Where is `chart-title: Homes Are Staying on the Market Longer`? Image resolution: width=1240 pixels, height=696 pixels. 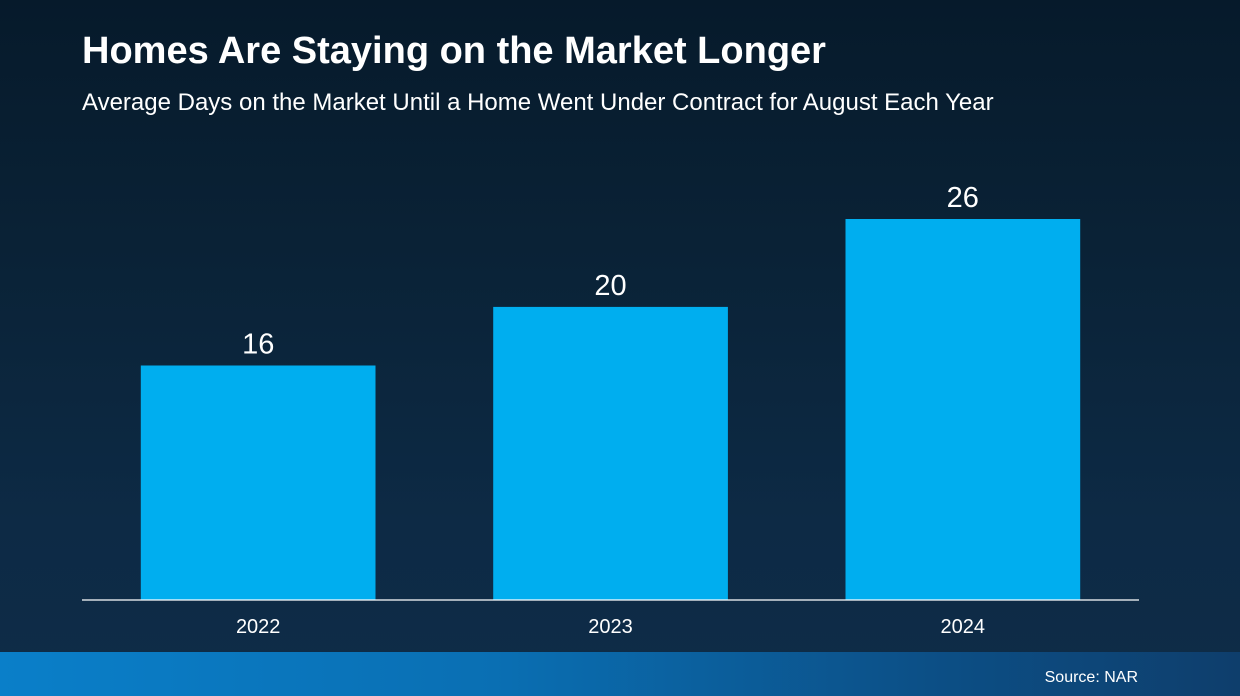
chart-title: Homes Are Staying on the Market Longer is located at coordinates (454, 51).